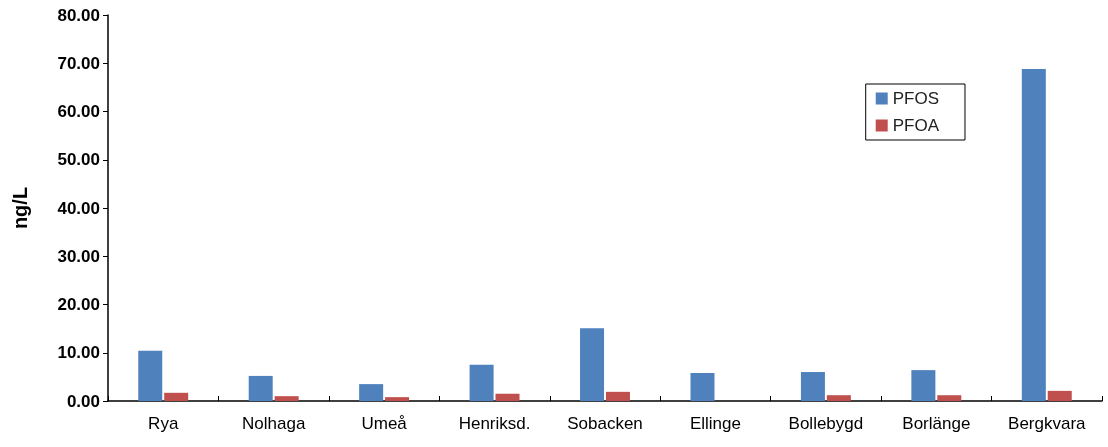  Describe the element at coordinates (20, 208) in the screenshot. I see `y-axis-title: ng/L` at that location.